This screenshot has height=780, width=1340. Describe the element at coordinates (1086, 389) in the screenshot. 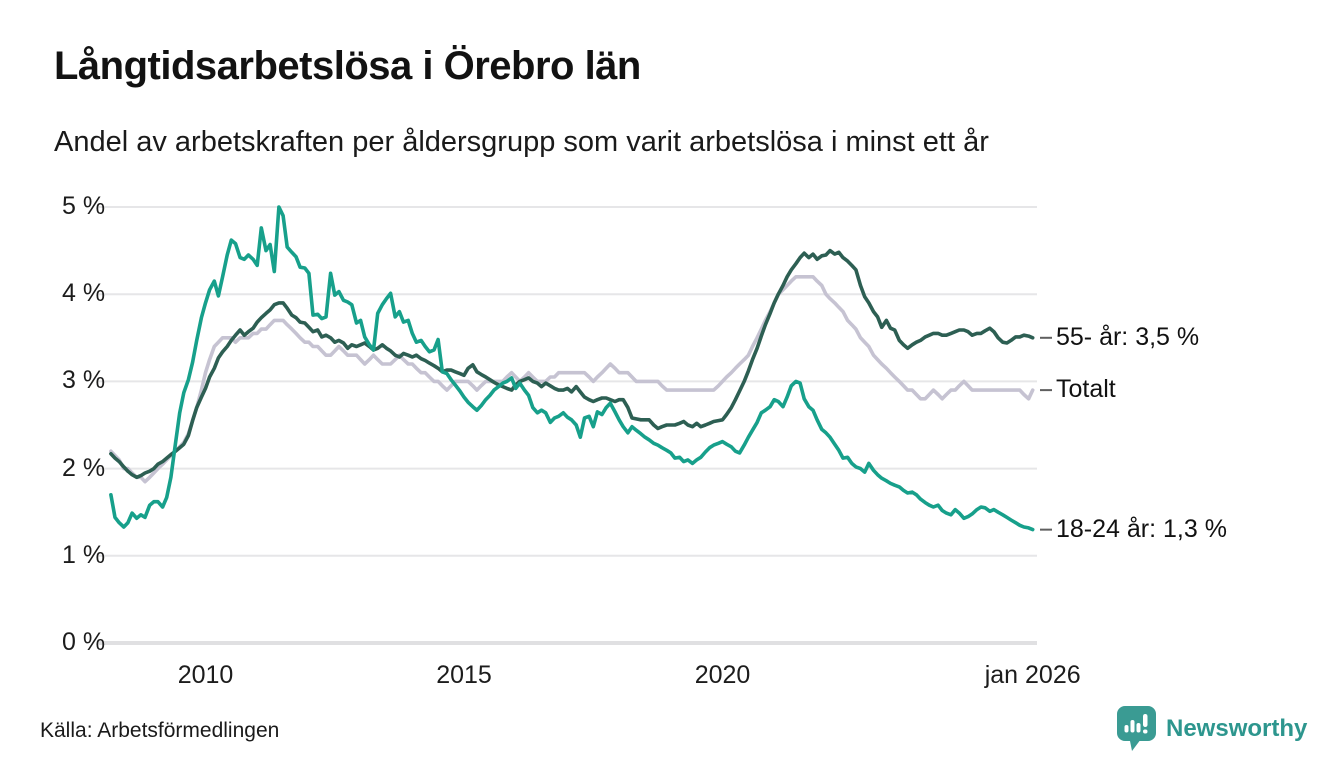

I see `series-end-label-totalt: Totalt` at that location.